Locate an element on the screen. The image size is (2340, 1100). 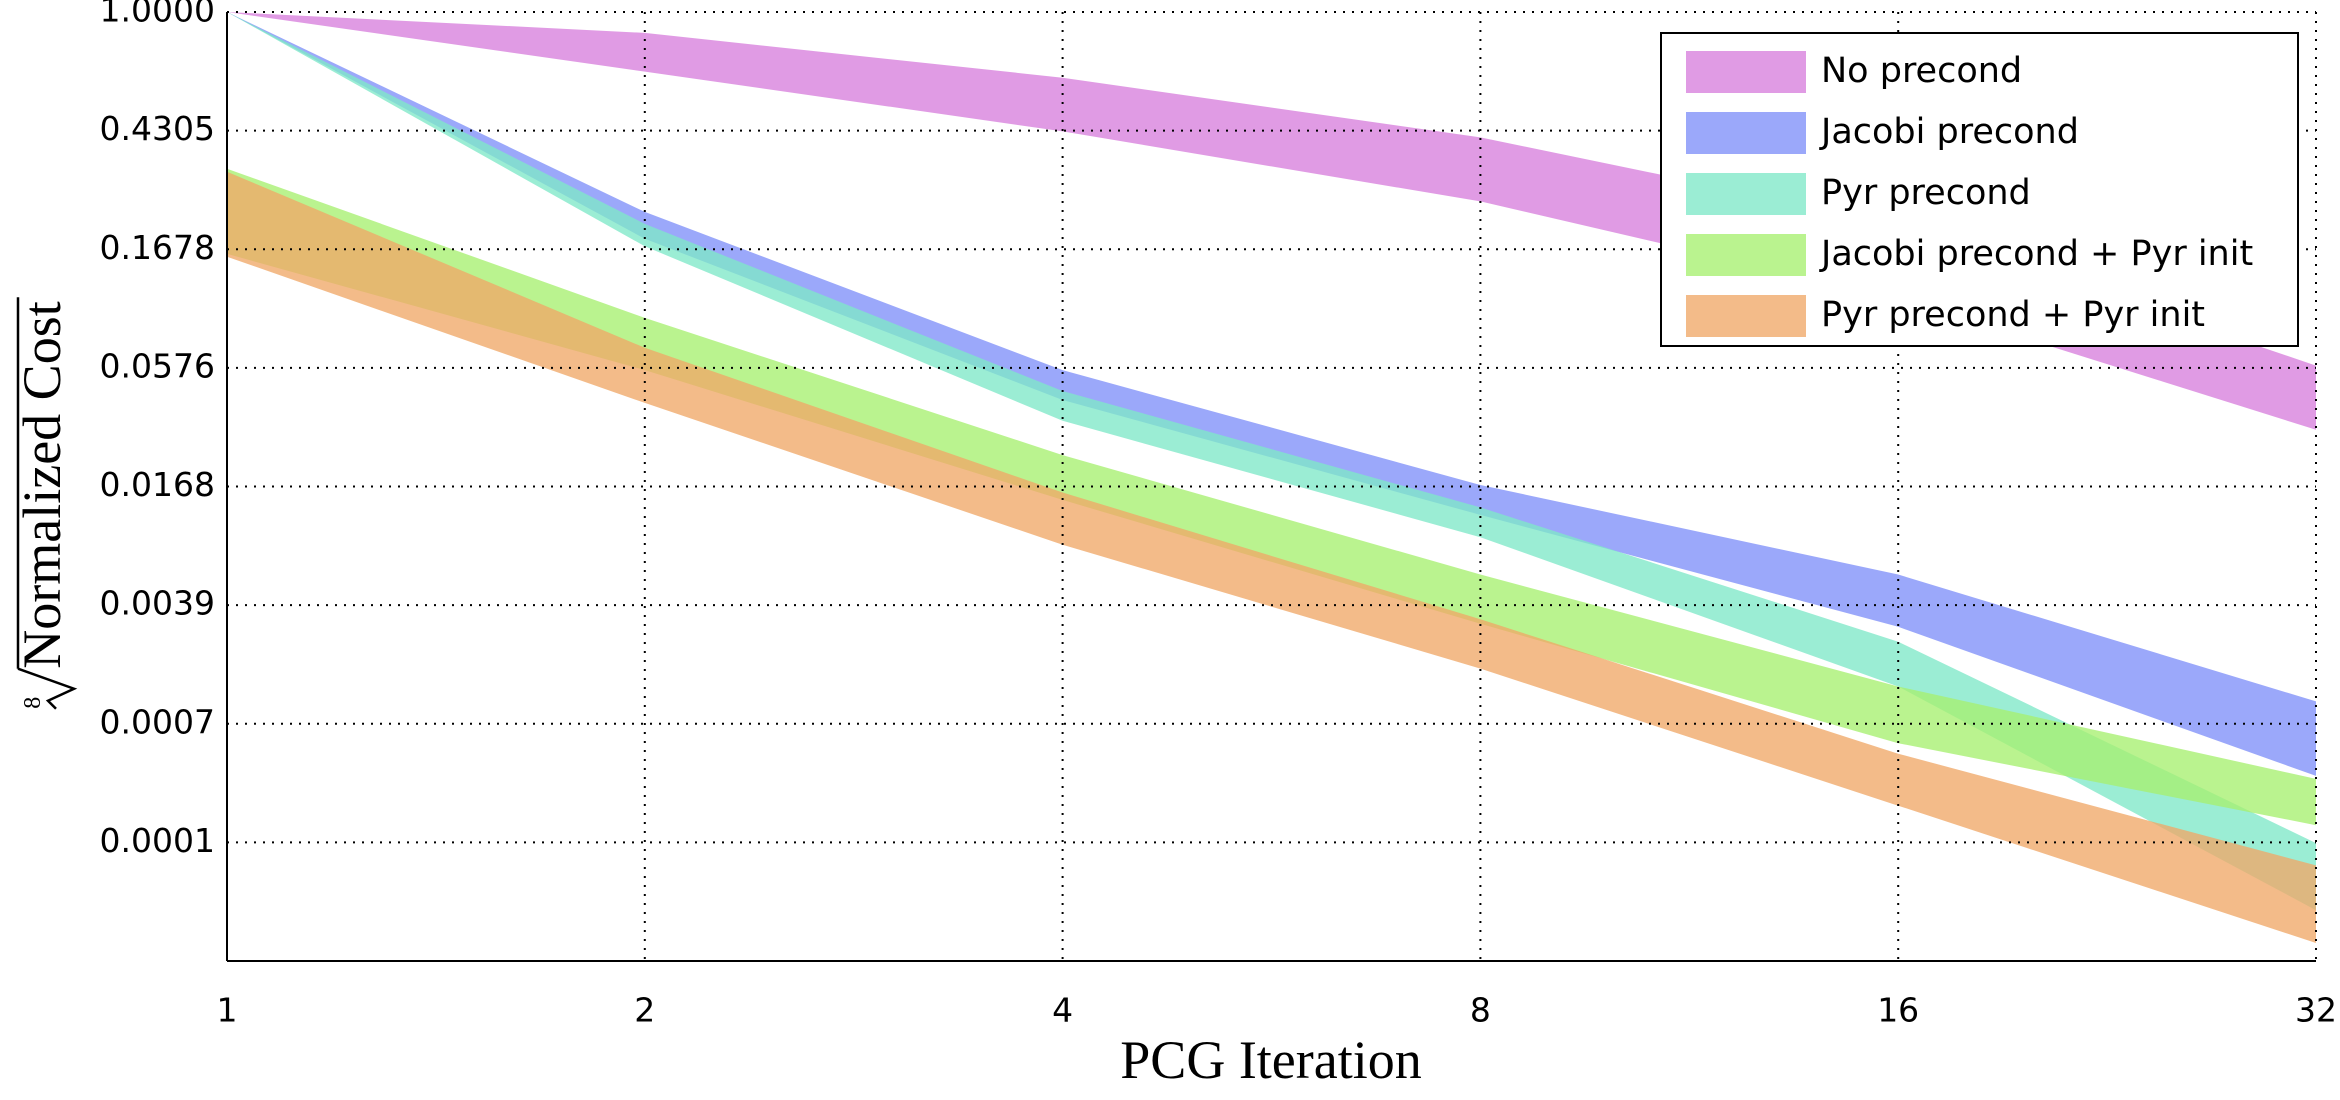
y-tick-label: 0.0007 is located at coordinates (157, 721).